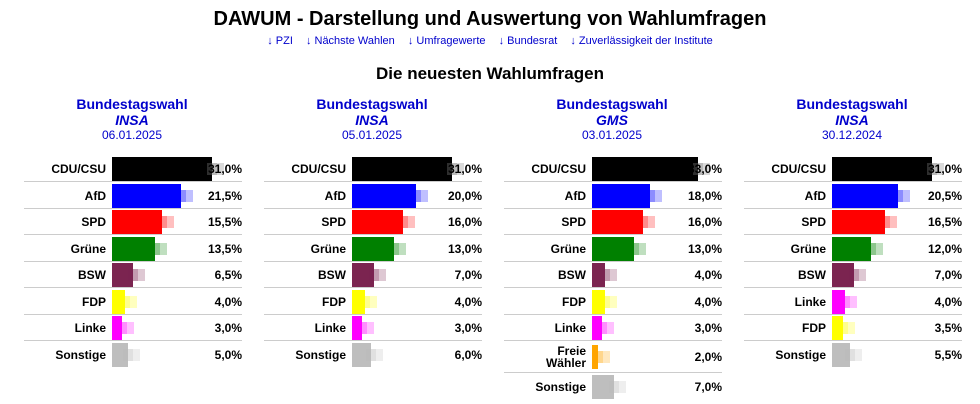 This screenshot has height=404, width=980. What do you see at coordinates (117, 328) in the screenshot?
I see `bar-linke` at bounding box center [117, 328].